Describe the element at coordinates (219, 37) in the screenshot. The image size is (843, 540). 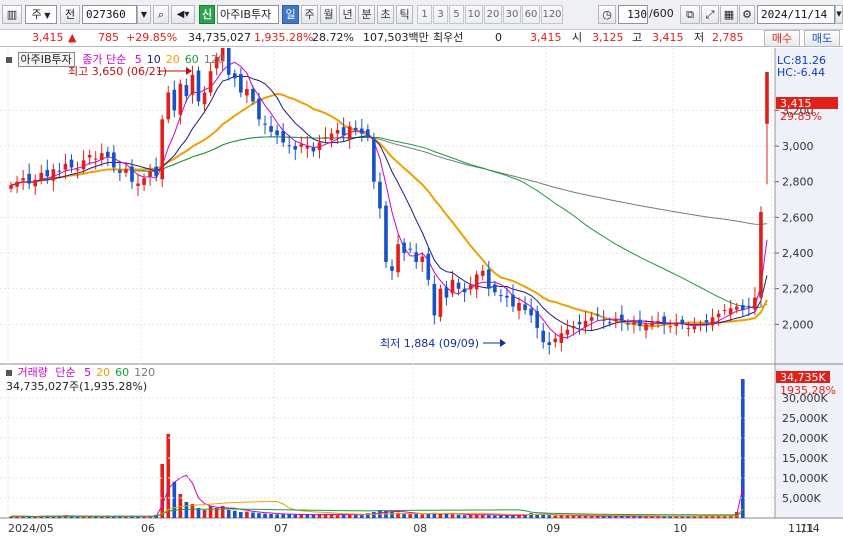
I see `volume-value: 34,735,027` at that location.